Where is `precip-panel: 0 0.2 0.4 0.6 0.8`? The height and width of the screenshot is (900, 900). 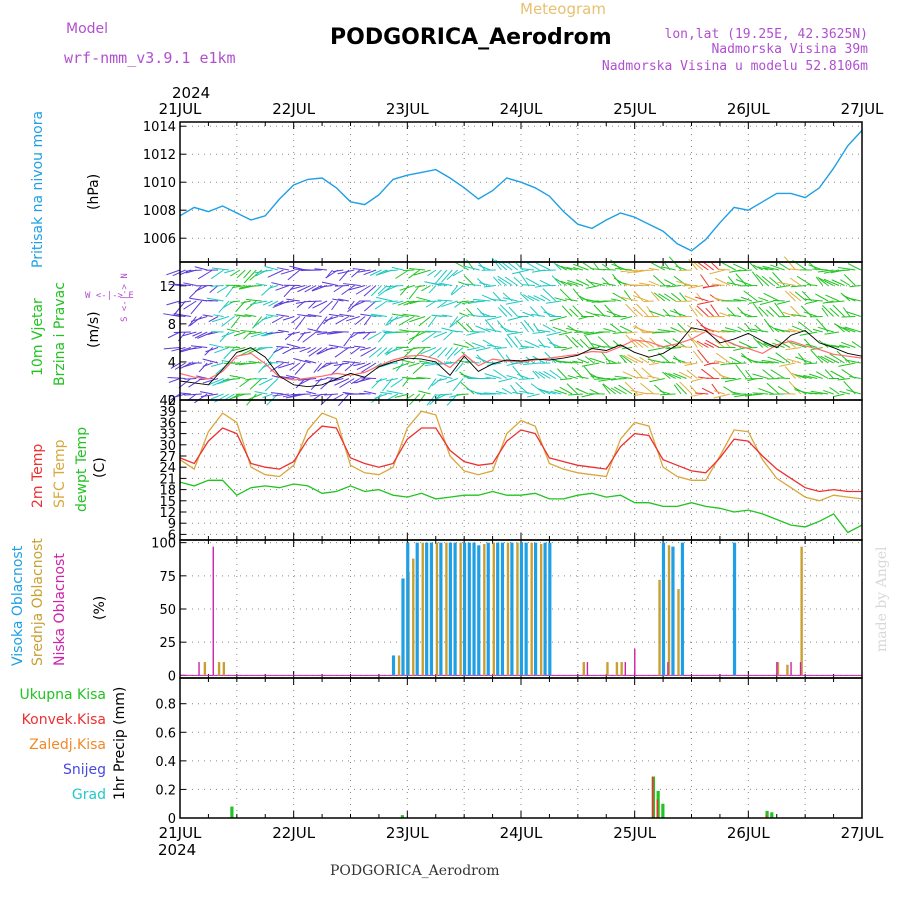 precip-panel: 0 0.2 0.4 0.6 0.8 is located at coordinates (509, 752).